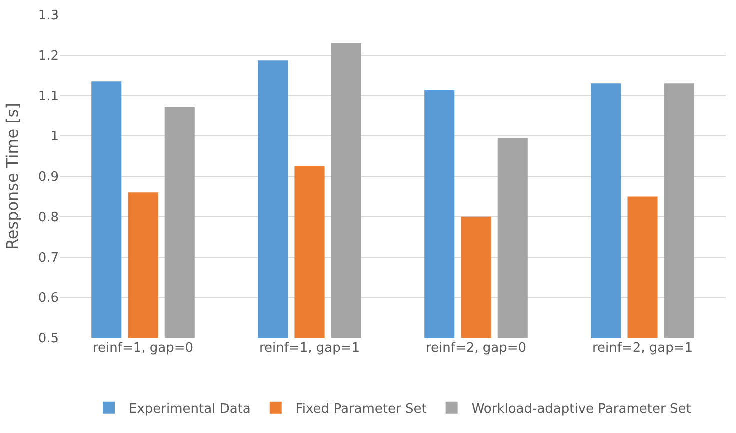 Image resolution: width=736 pixels, height=433 pixels. I want to click on x-tick-label: reinf=1, gap=1, so click(309, 348).